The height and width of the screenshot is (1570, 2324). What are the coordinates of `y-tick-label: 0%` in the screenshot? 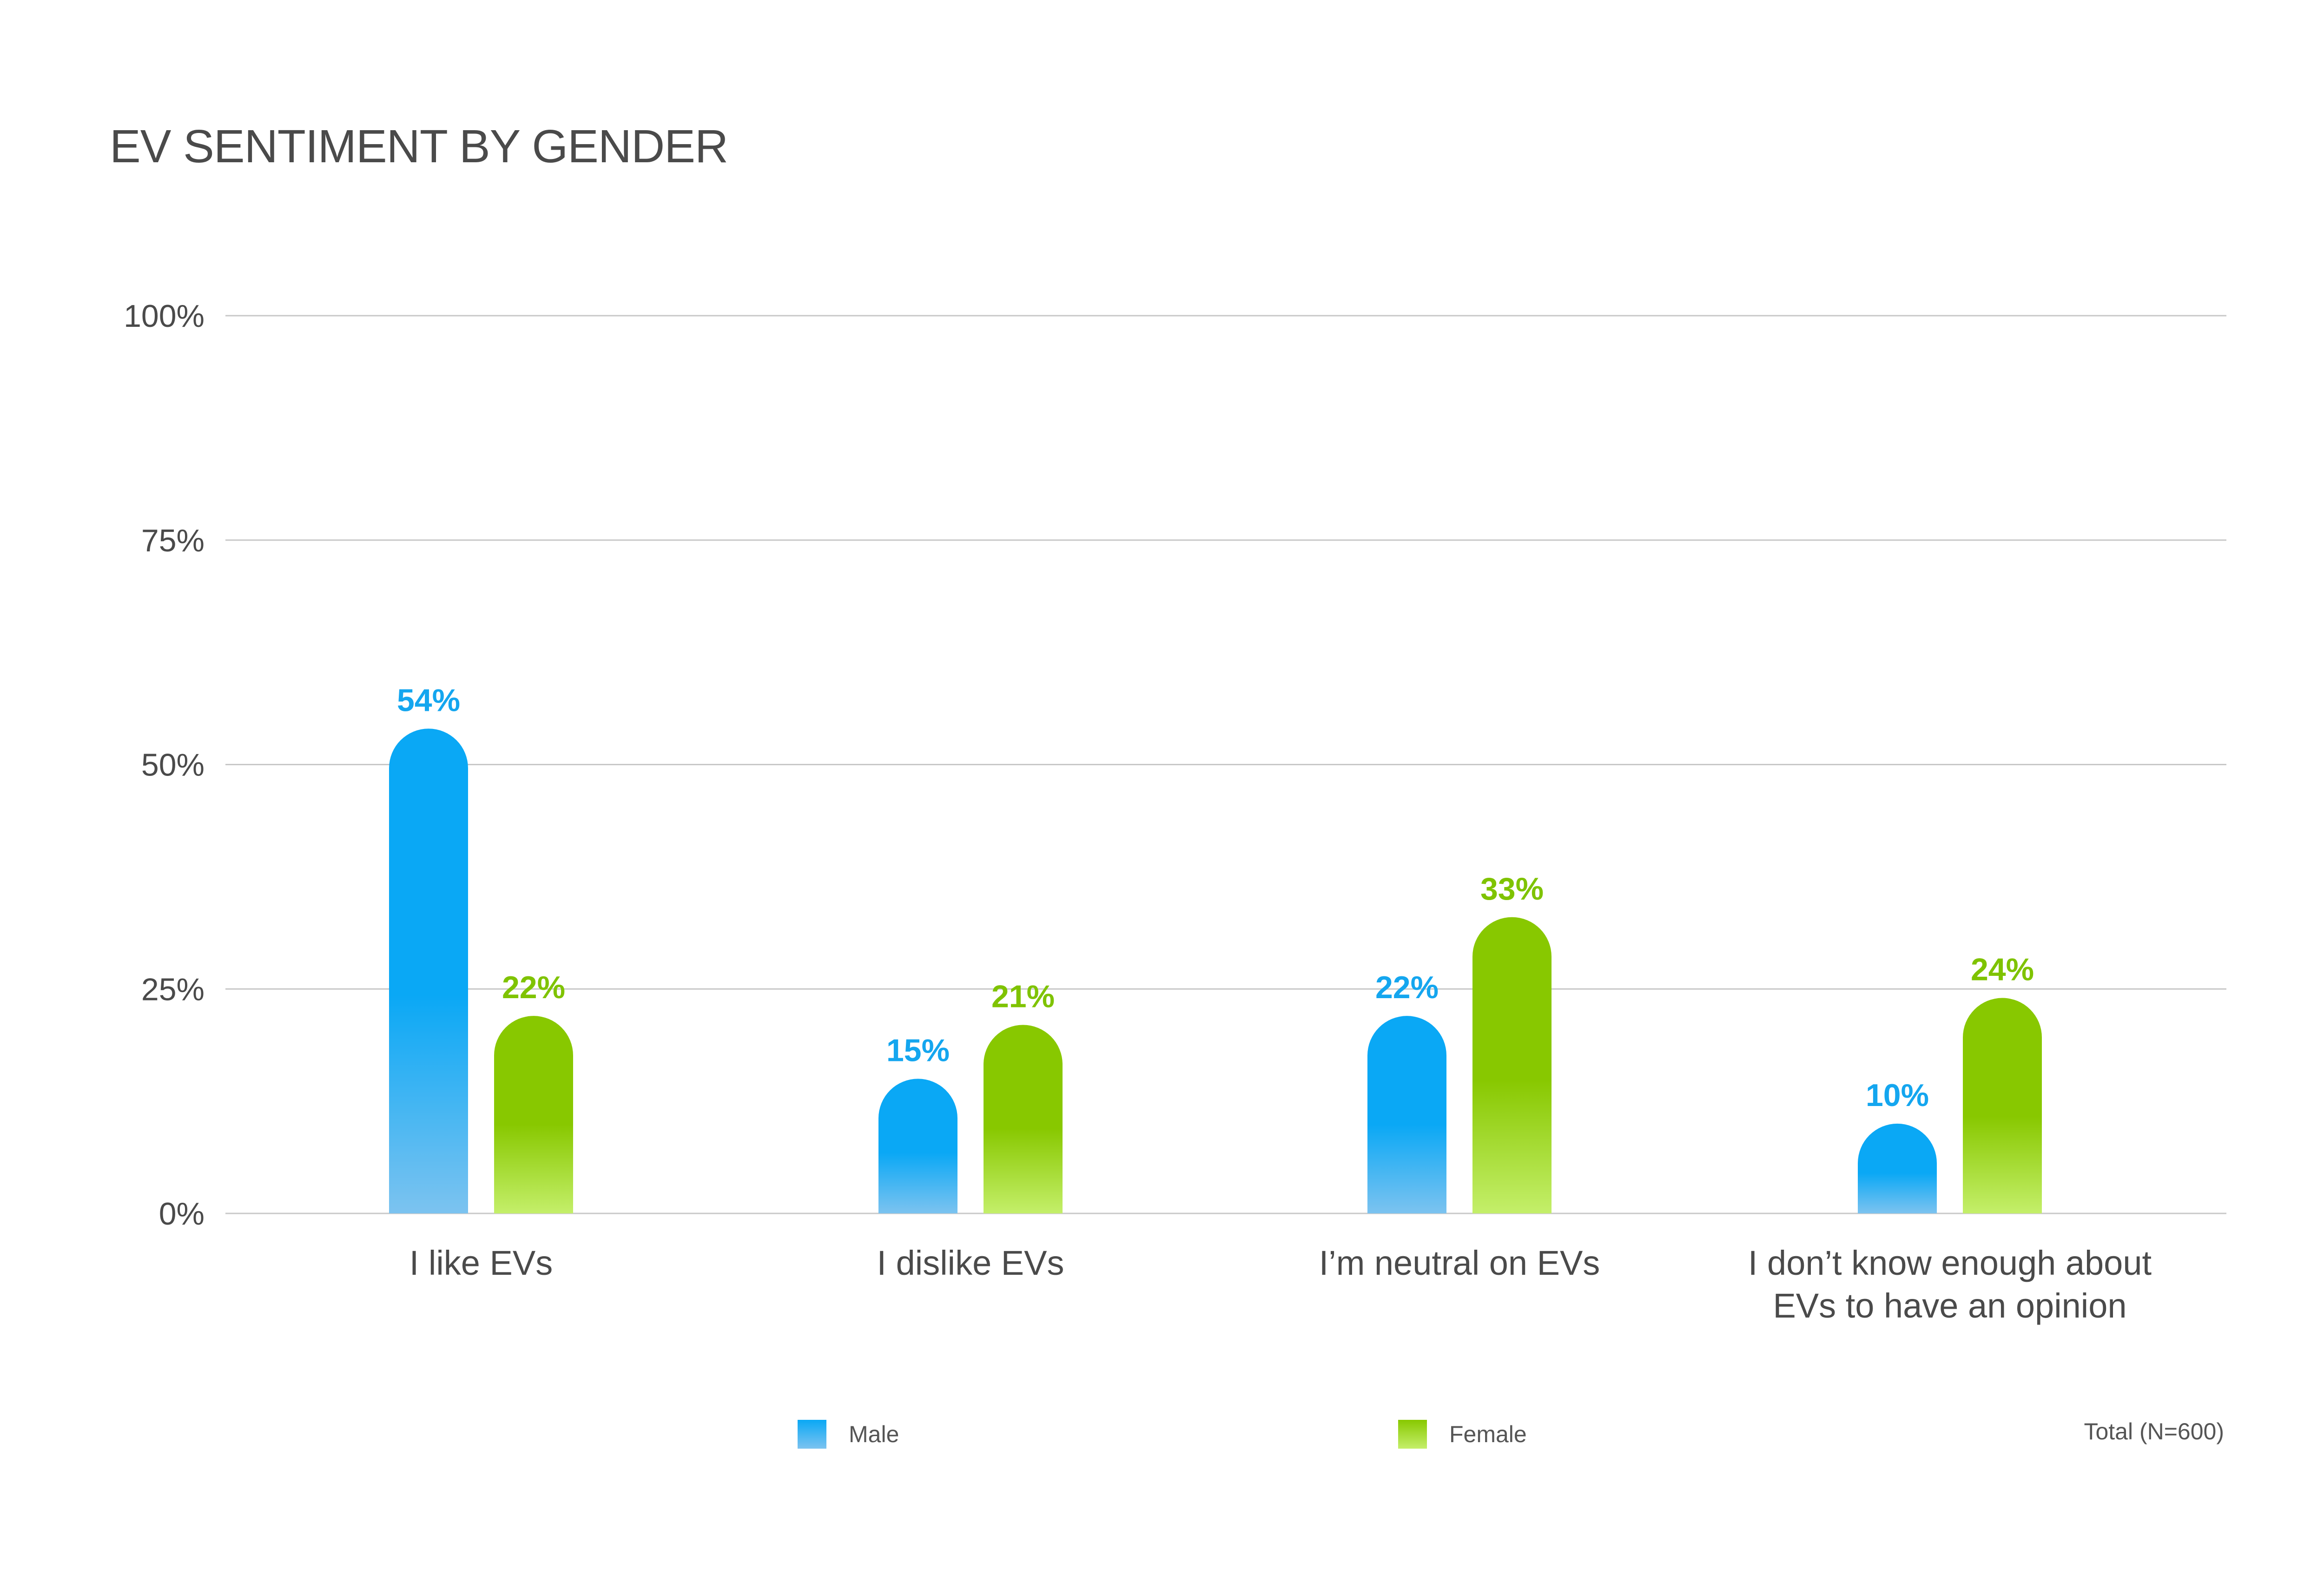 It's located at (182, 1214).